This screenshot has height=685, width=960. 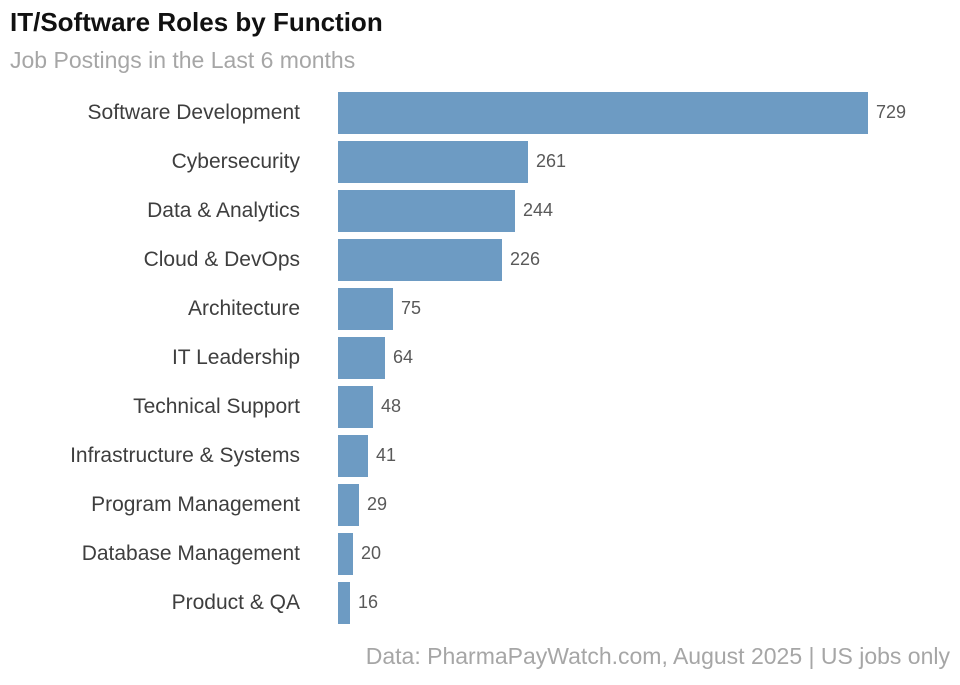 I want to click on bar-track: 16, so click(x=649, y=602).